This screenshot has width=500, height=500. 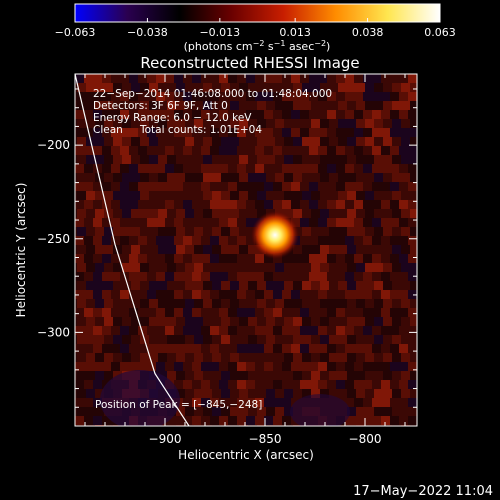 I want to click on colorbar-tick-label: 0.063, so click(x=440, y=32).